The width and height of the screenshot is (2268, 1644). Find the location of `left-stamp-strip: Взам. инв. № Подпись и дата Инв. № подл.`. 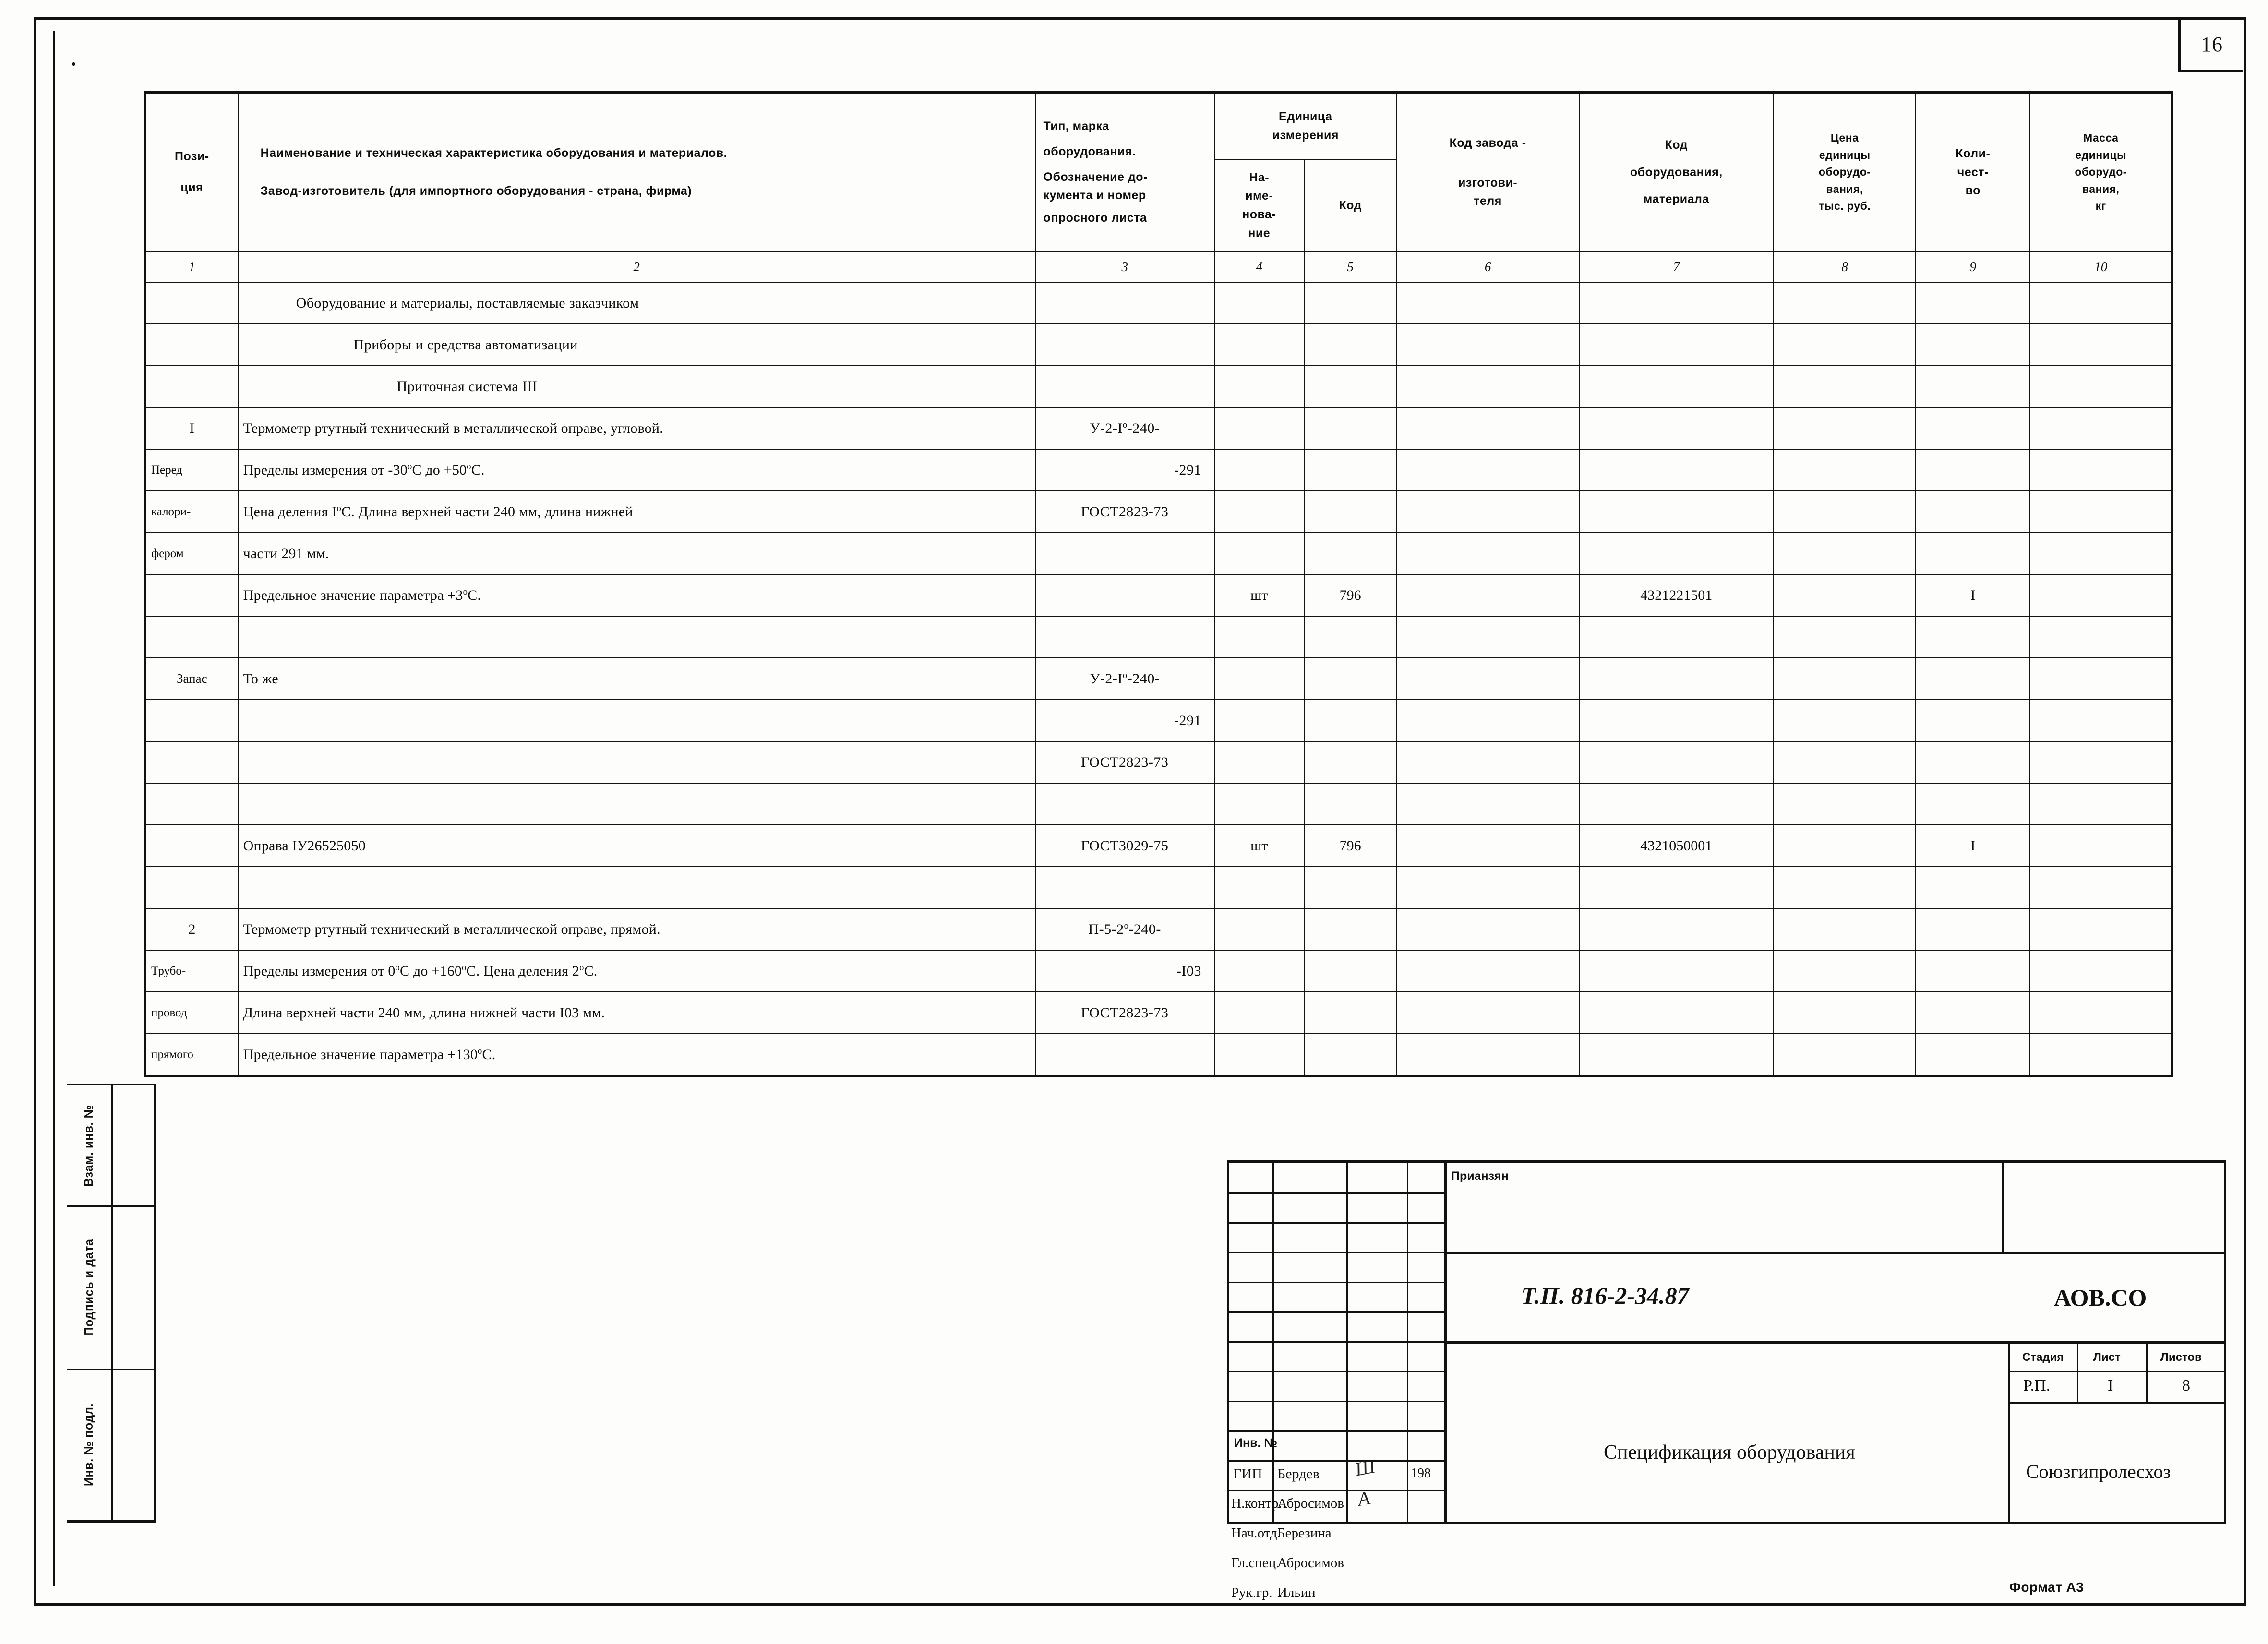

left-stamp-strip: Взам. инв. № Подпись и дата Инв. № подл. is located at coordinates (90, 1304).